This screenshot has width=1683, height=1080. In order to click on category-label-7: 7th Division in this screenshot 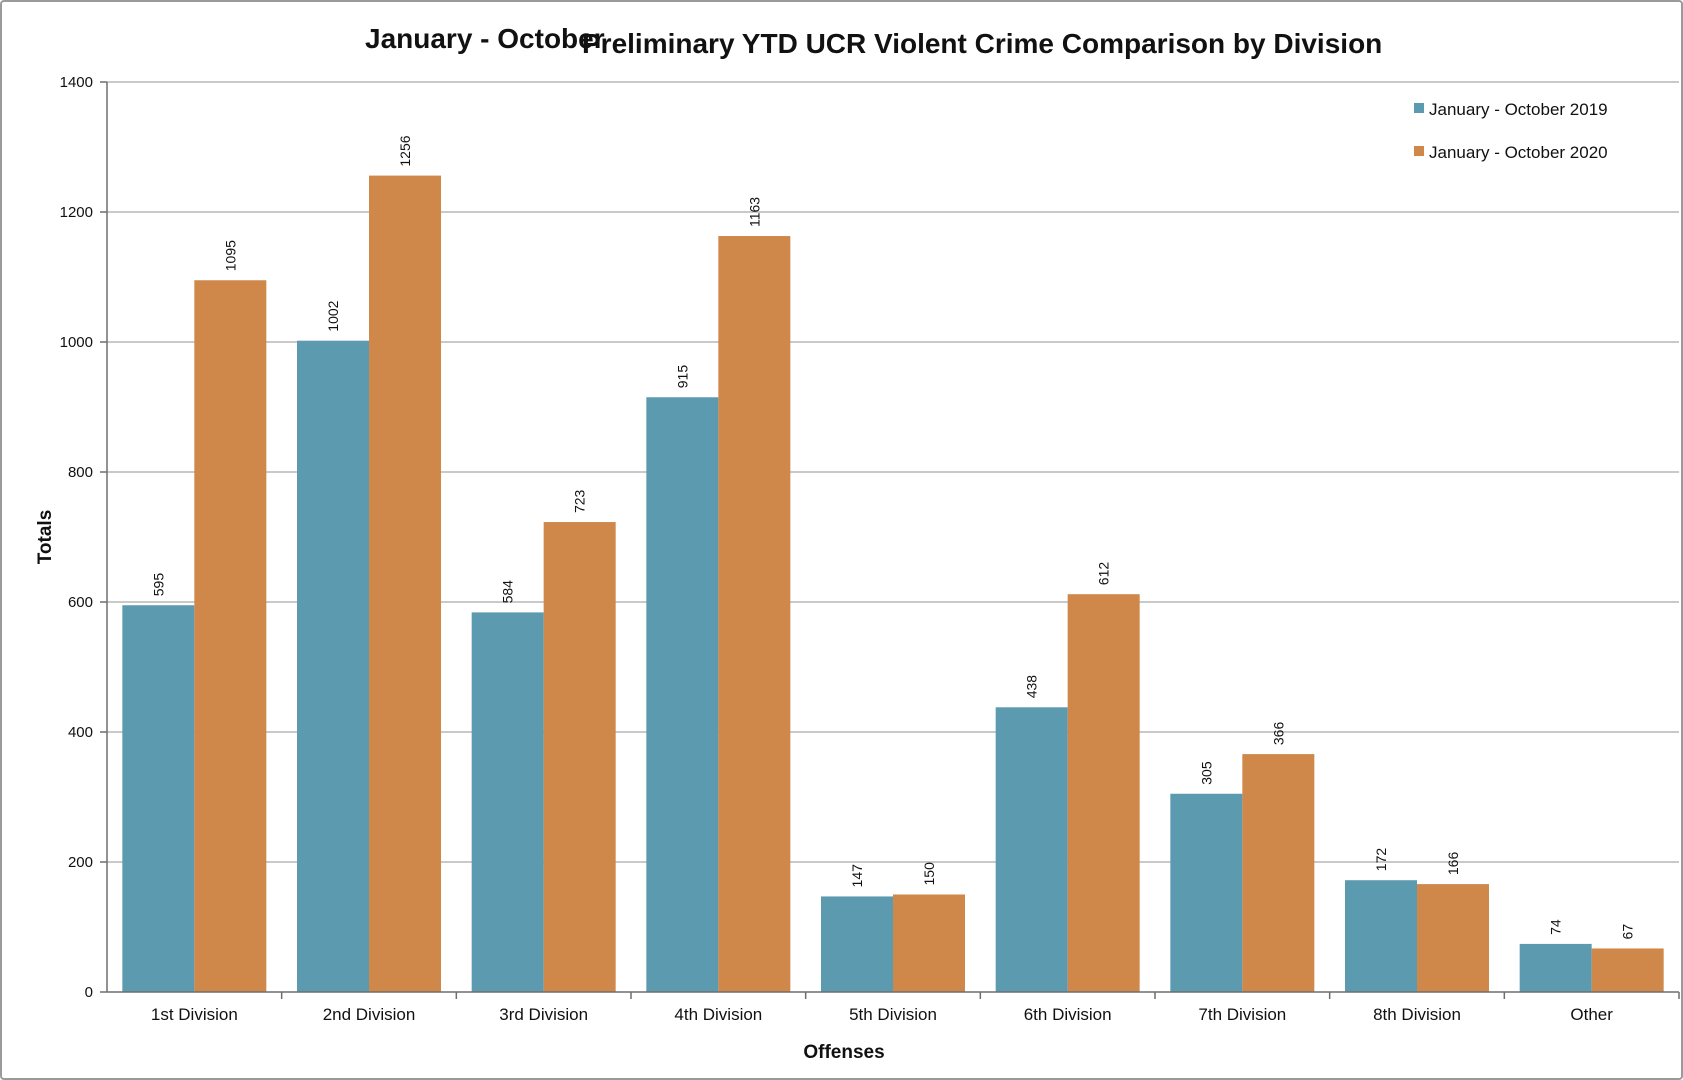, I will do `click(1242, 1014)`.